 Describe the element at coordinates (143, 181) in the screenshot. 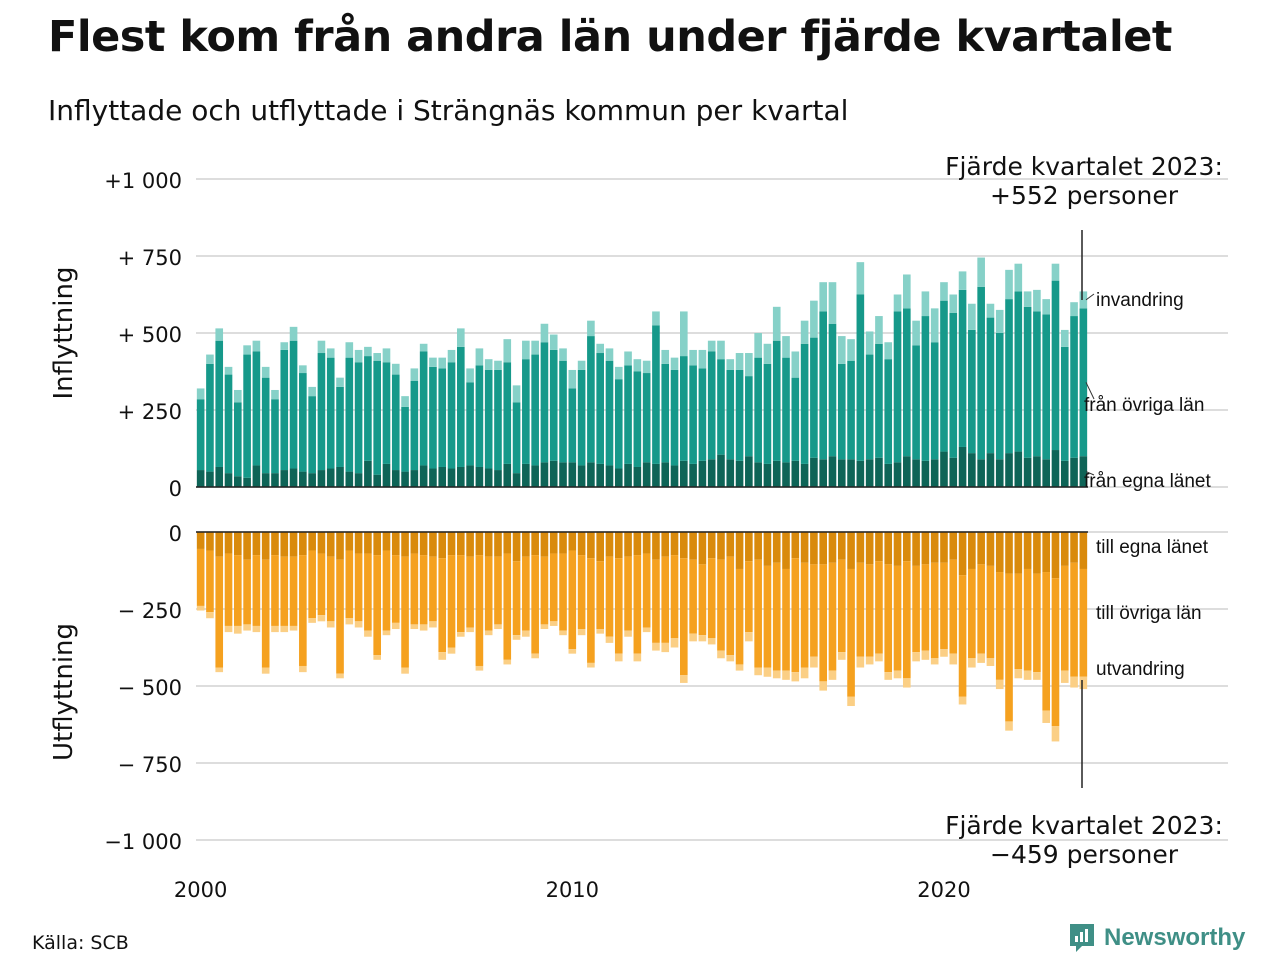

I see `y-tick-label: +1 000` at that location.